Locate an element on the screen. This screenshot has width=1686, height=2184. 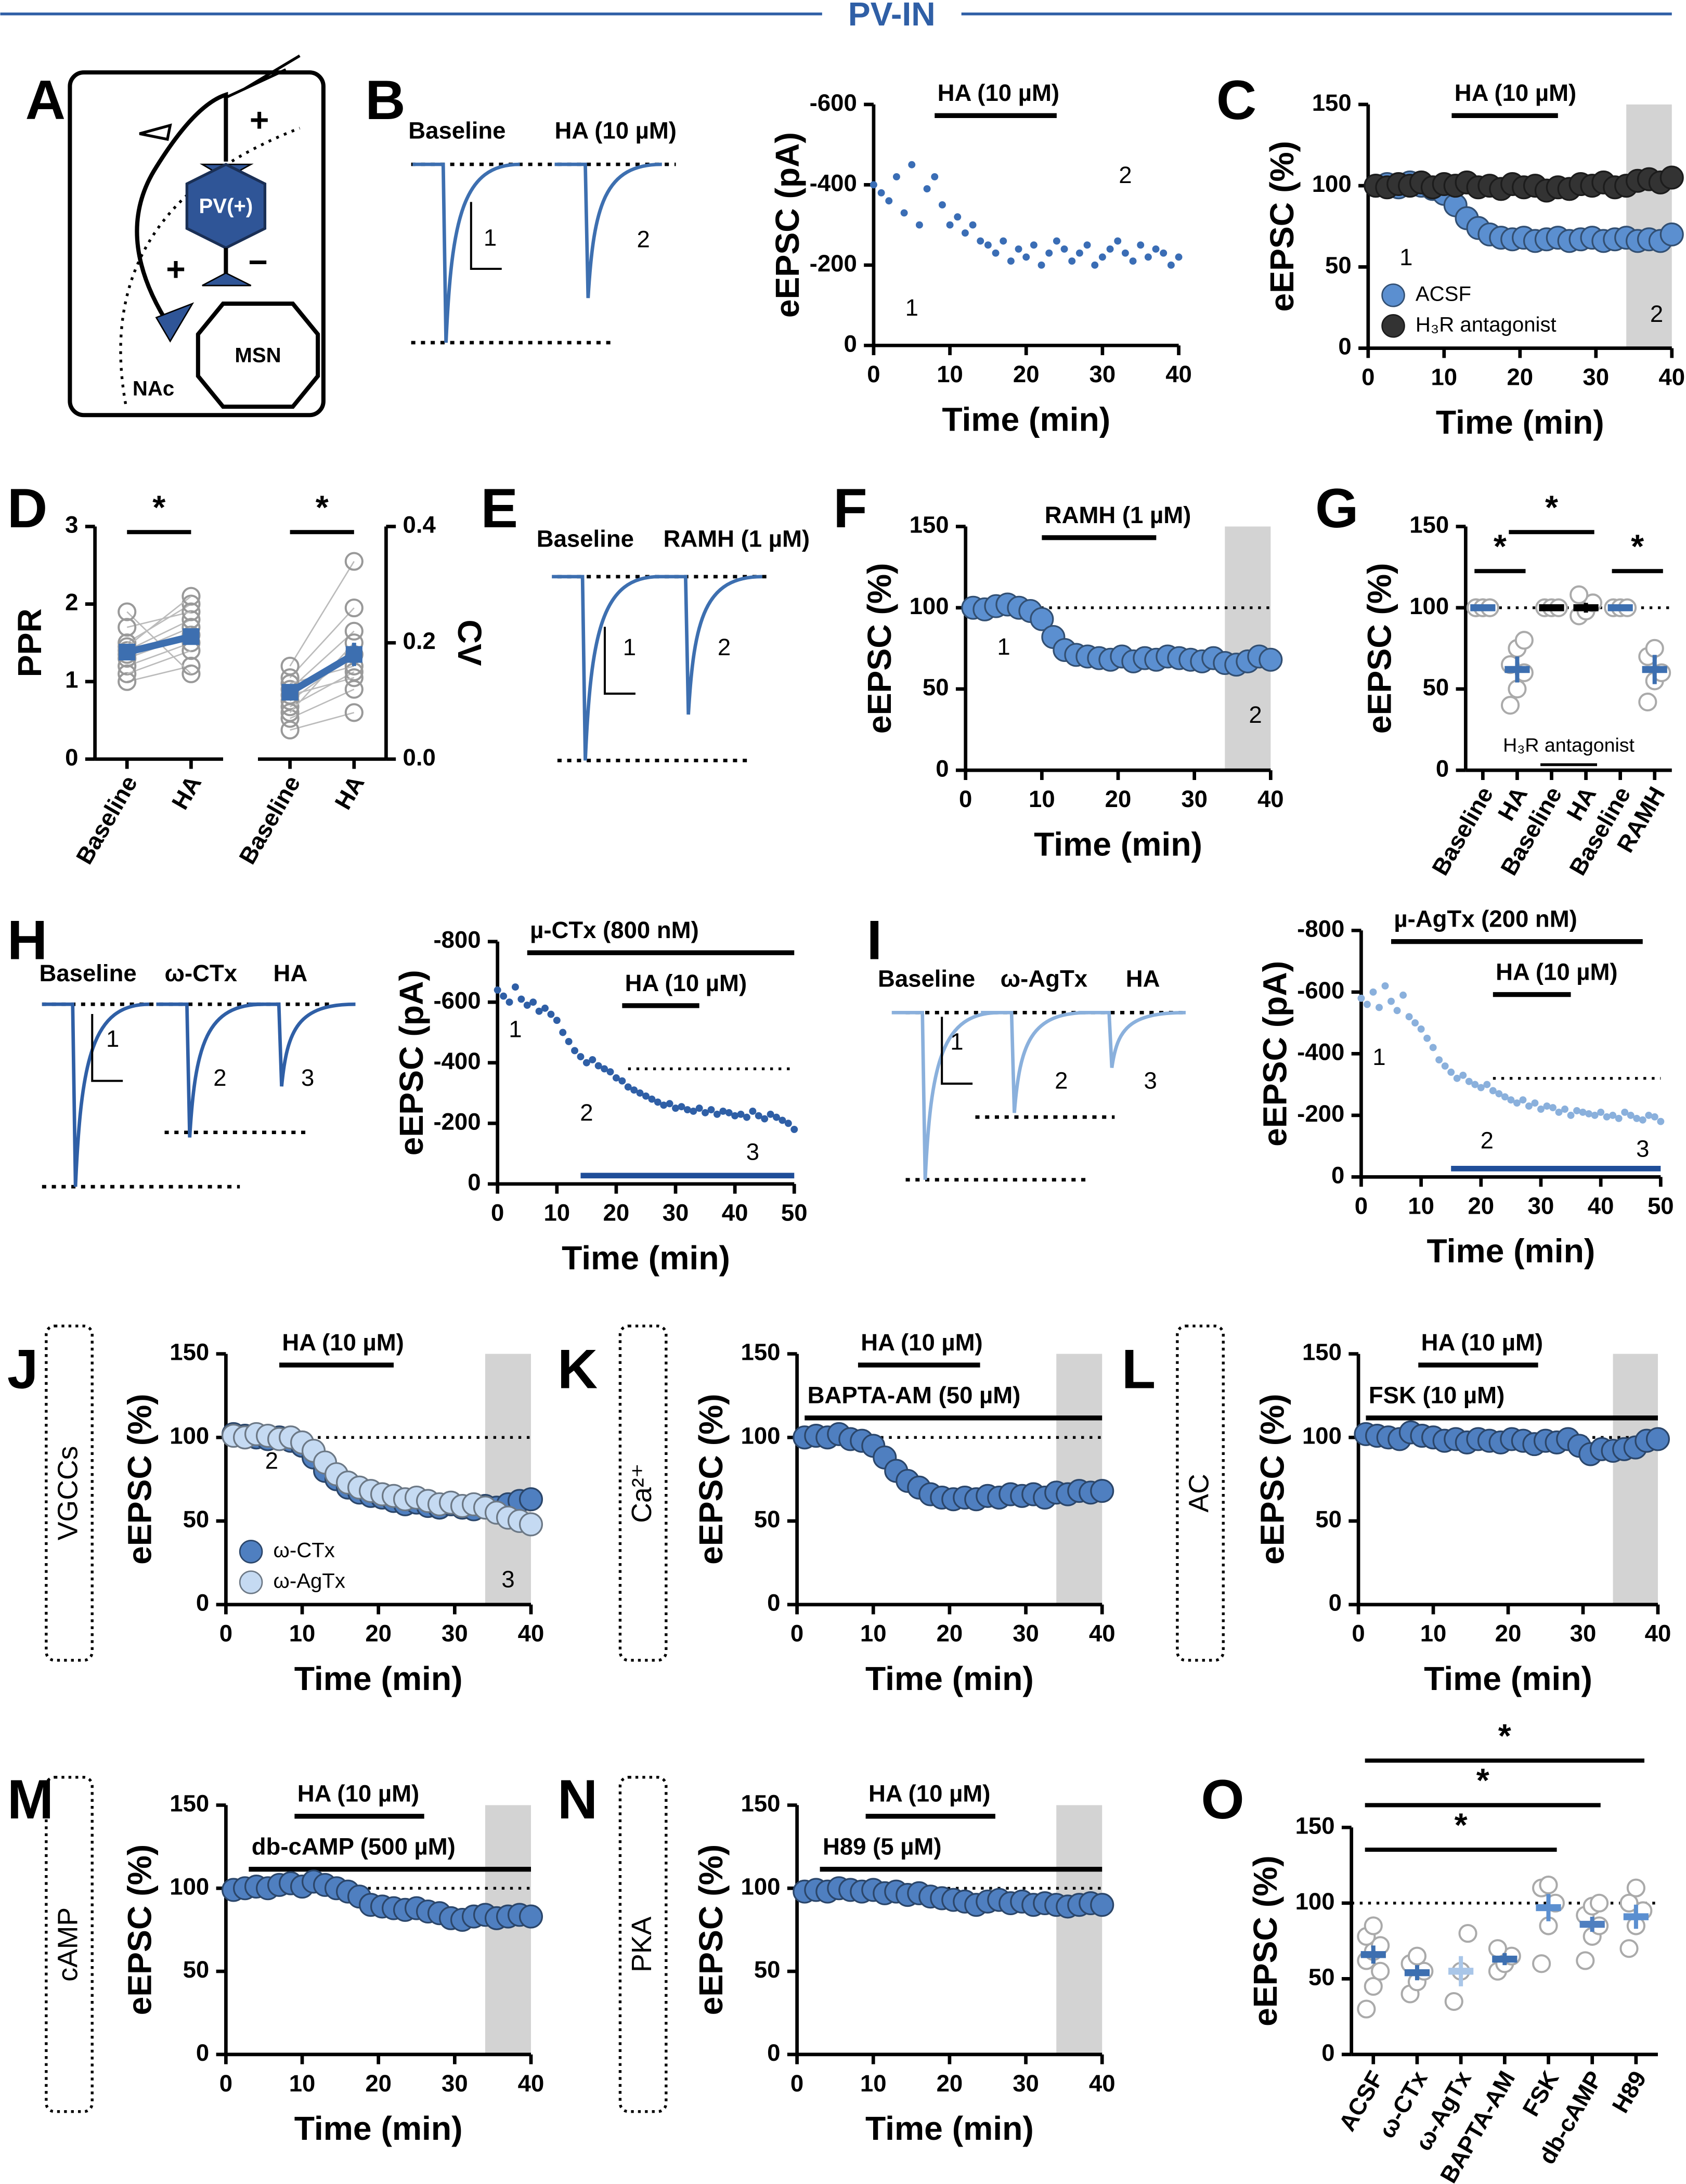
panel-label: O is located at coordinates (1222, 1799).